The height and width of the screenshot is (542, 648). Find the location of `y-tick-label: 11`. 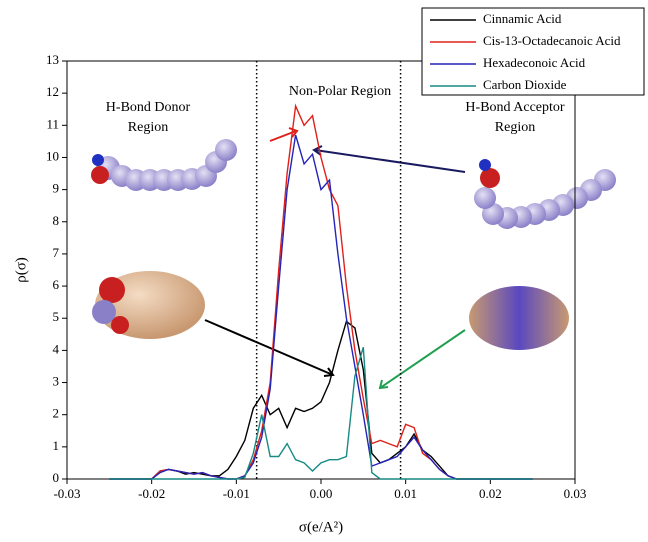

y-tick-label: 11 is located at coordinates (52, 123).